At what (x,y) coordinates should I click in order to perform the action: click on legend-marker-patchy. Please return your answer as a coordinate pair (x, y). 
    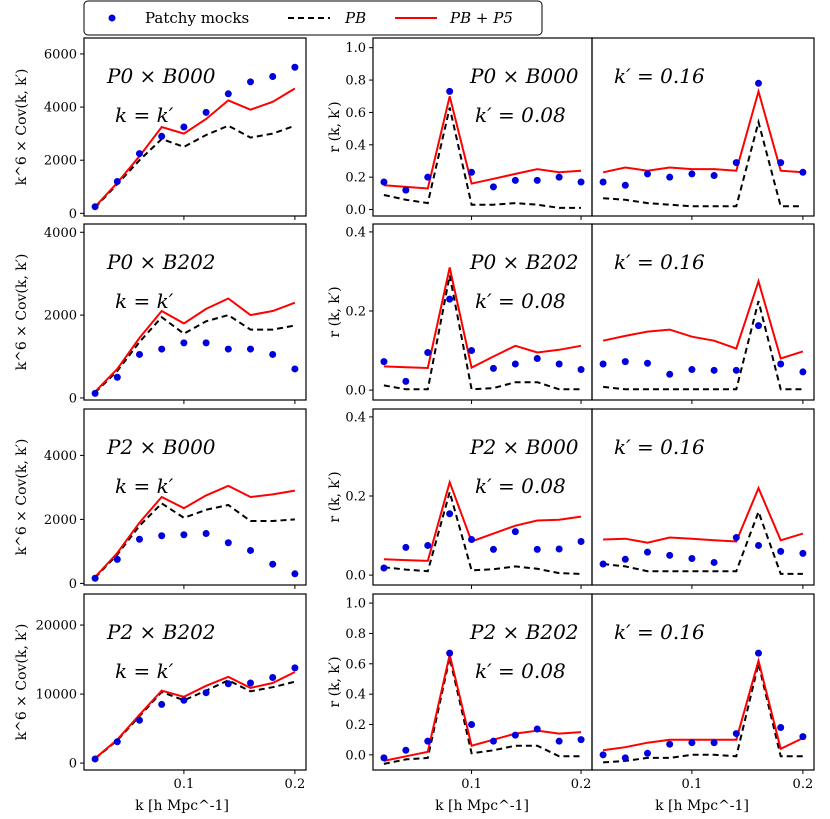
    Looking at the image, I should click on (112, 18).